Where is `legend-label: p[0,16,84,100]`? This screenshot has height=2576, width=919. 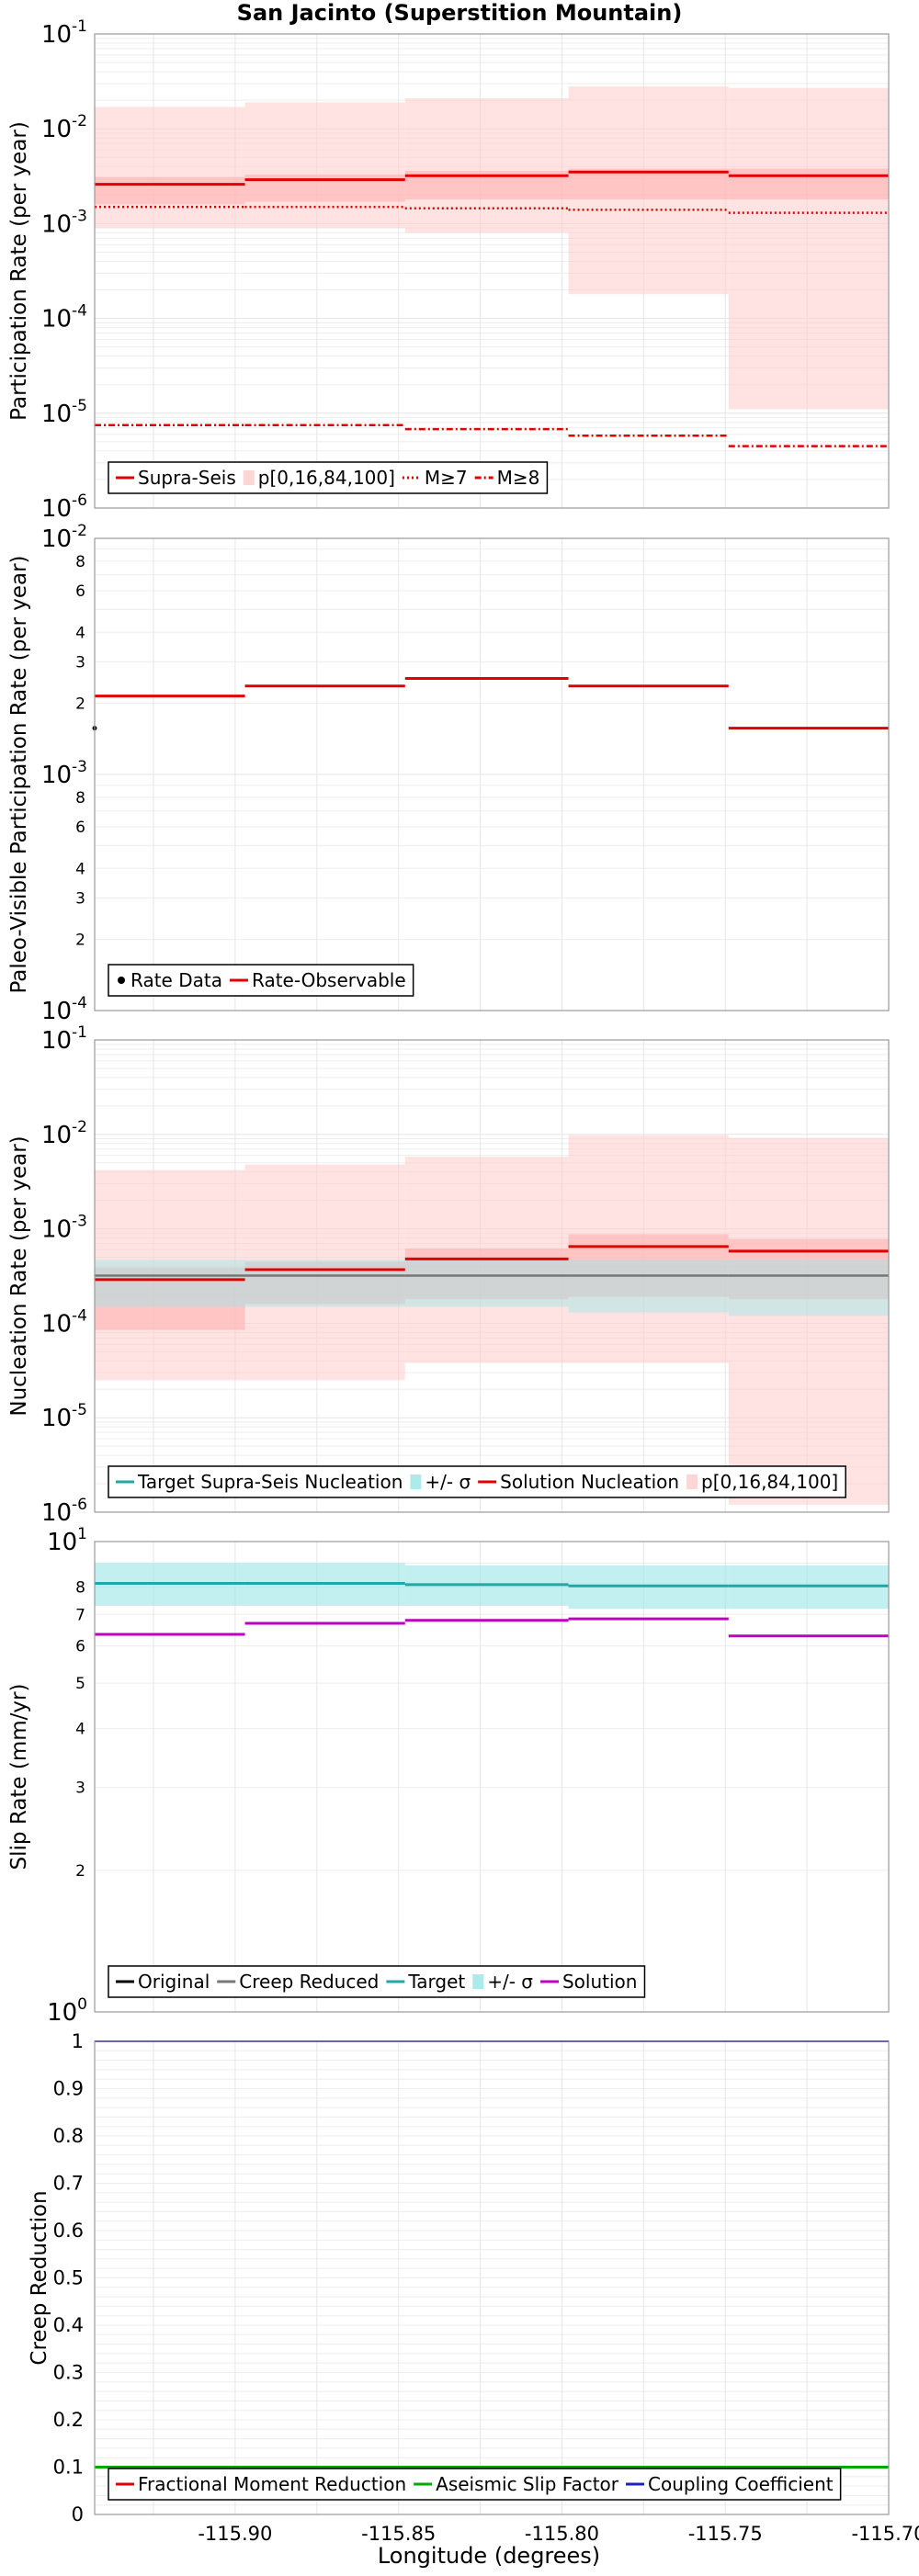
legend-label: p[0,16,84,100] is located at coordinates (326, 478).